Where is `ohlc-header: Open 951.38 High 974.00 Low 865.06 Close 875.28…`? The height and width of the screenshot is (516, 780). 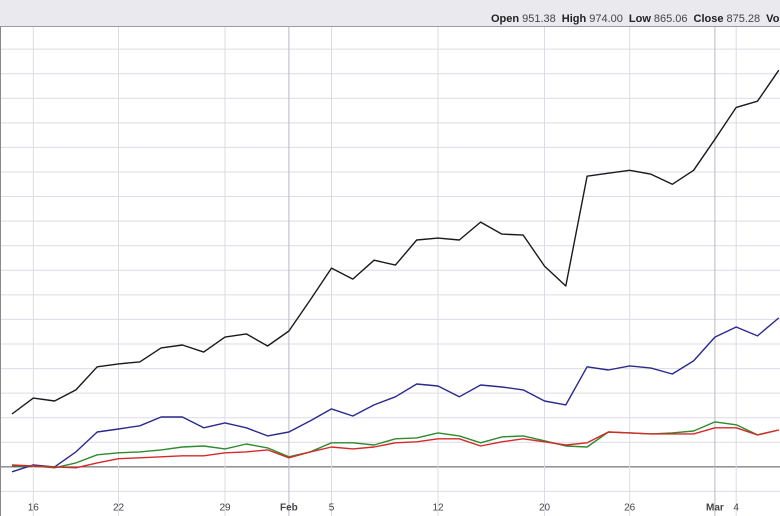
ohlc-header: Open 951.38 High 974.00 Low 865.06 Close 875.28… is located at coordinates (390, 13).